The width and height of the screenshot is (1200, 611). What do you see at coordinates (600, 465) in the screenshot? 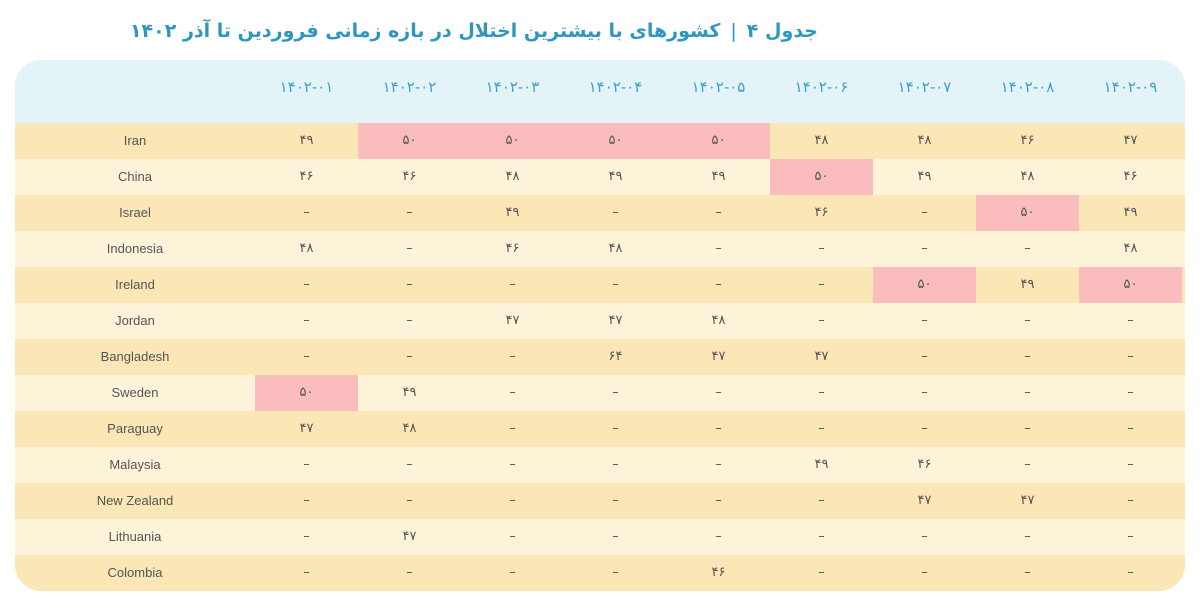
I see `table-row: Malaysia – – – – – ۴۹ ۴۶ – –` at bounding box center [600, 465].